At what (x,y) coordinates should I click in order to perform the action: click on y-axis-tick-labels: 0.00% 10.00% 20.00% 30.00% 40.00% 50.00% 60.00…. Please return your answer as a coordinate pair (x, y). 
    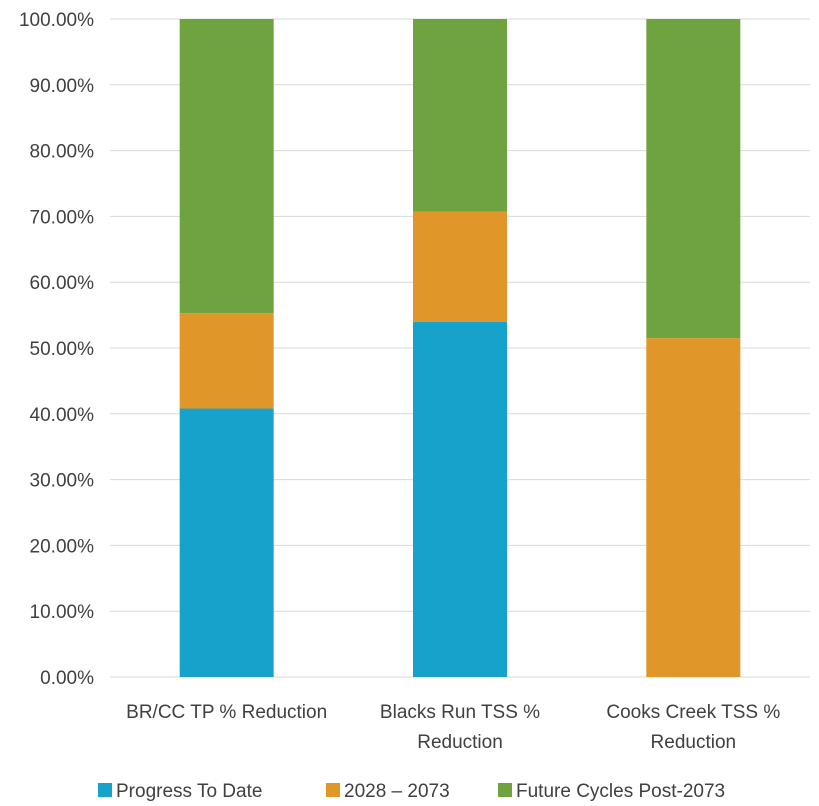
    Looking at the image, I should click on (56, 349).